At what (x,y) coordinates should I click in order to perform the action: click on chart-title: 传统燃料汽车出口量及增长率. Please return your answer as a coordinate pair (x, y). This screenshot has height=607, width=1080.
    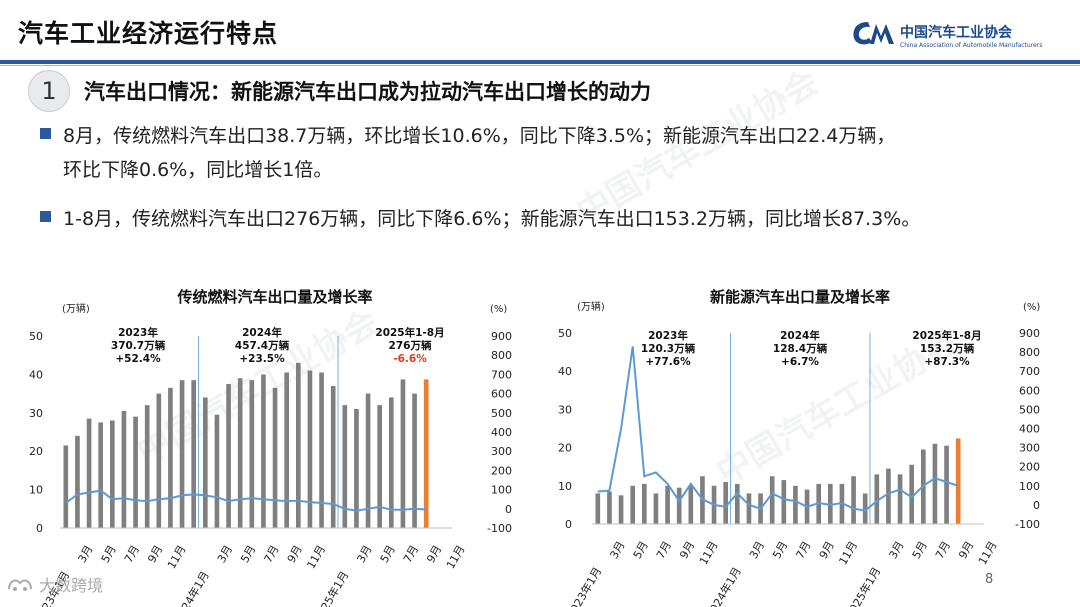
    Looking at the image, I should click on (274, 297).